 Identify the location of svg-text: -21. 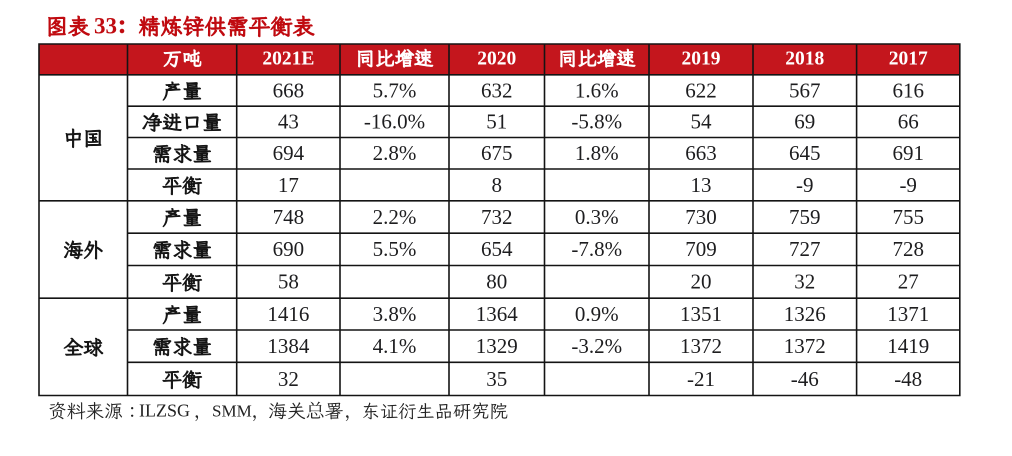
(701, 379).